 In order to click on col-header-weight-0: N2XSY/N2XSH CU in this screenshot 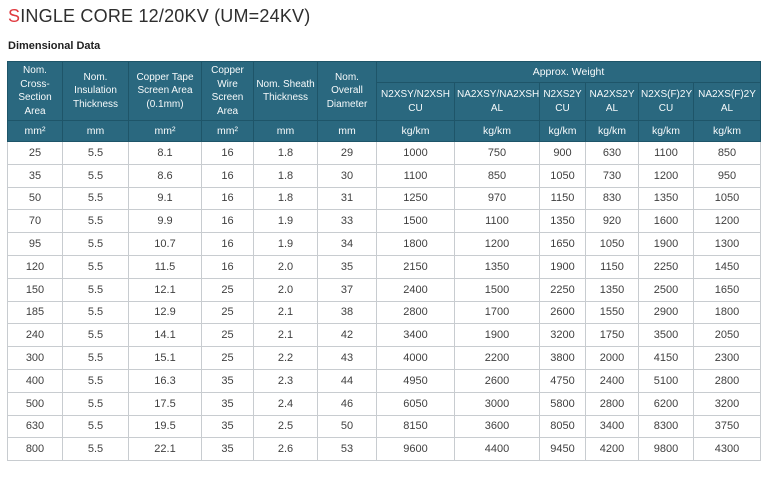, I will do `click(415, 101)`.